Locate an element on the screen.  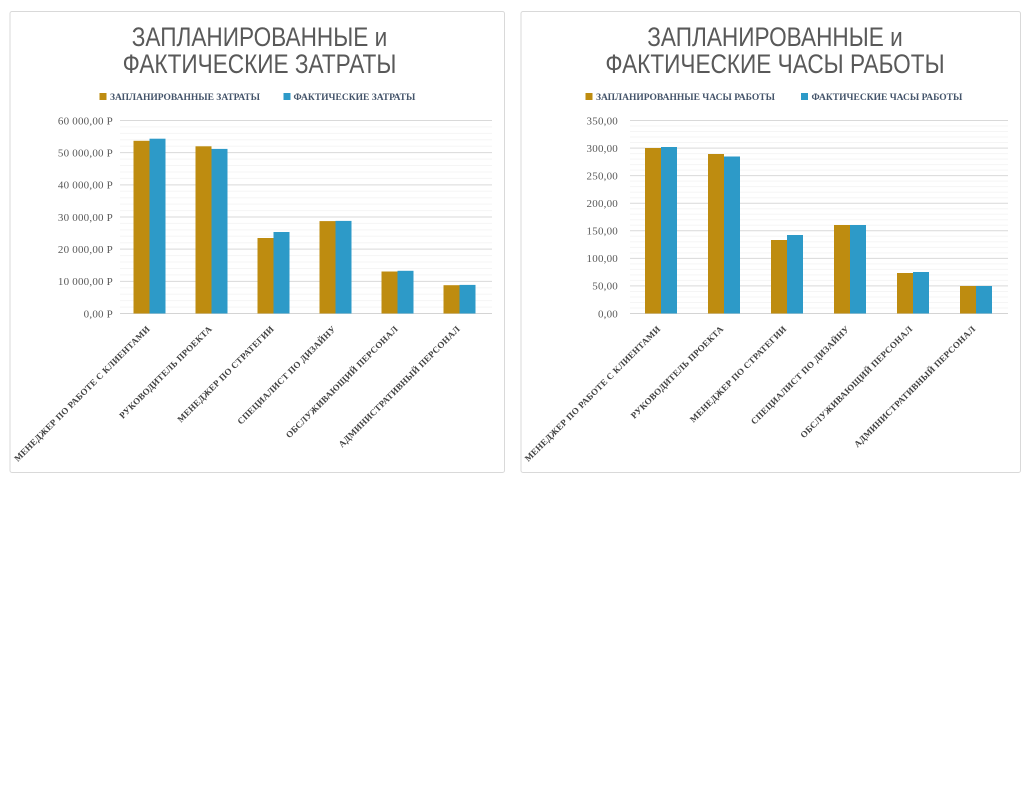
svg-text: 200,00 is located at coordinates (603, 204).